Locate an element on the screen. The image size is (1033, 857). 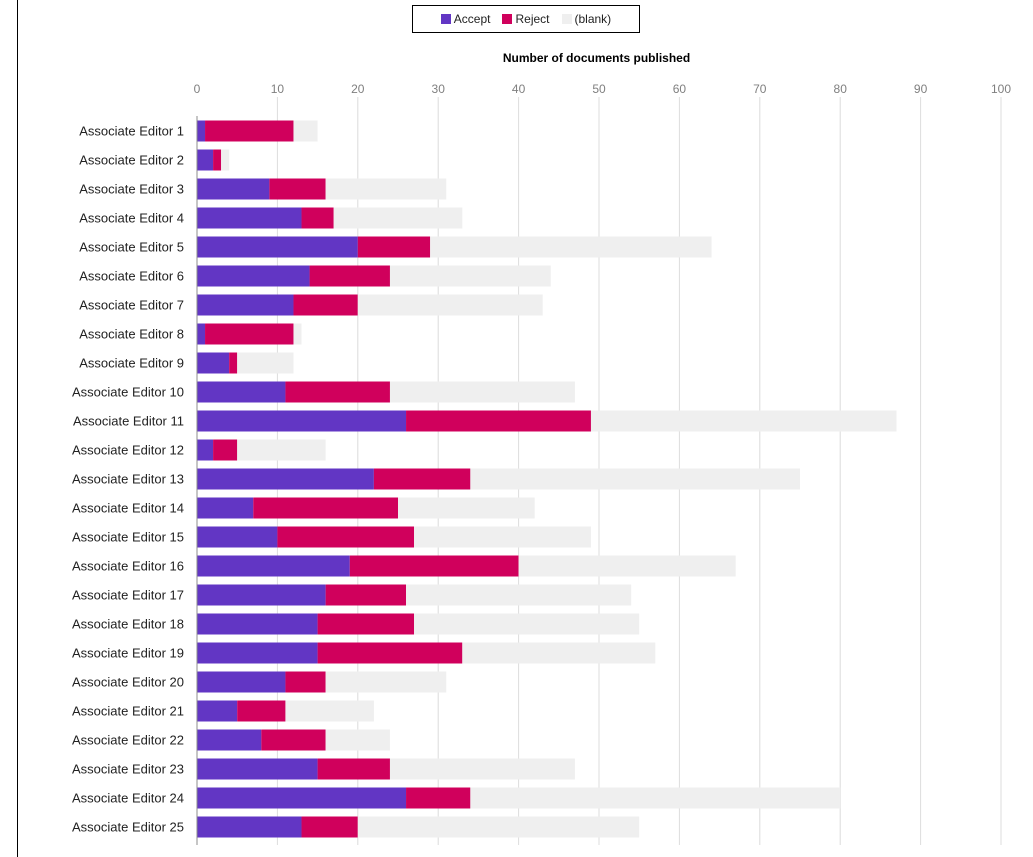
category-label-14: Associate Editor 14 is located at coordinates (128, 508).